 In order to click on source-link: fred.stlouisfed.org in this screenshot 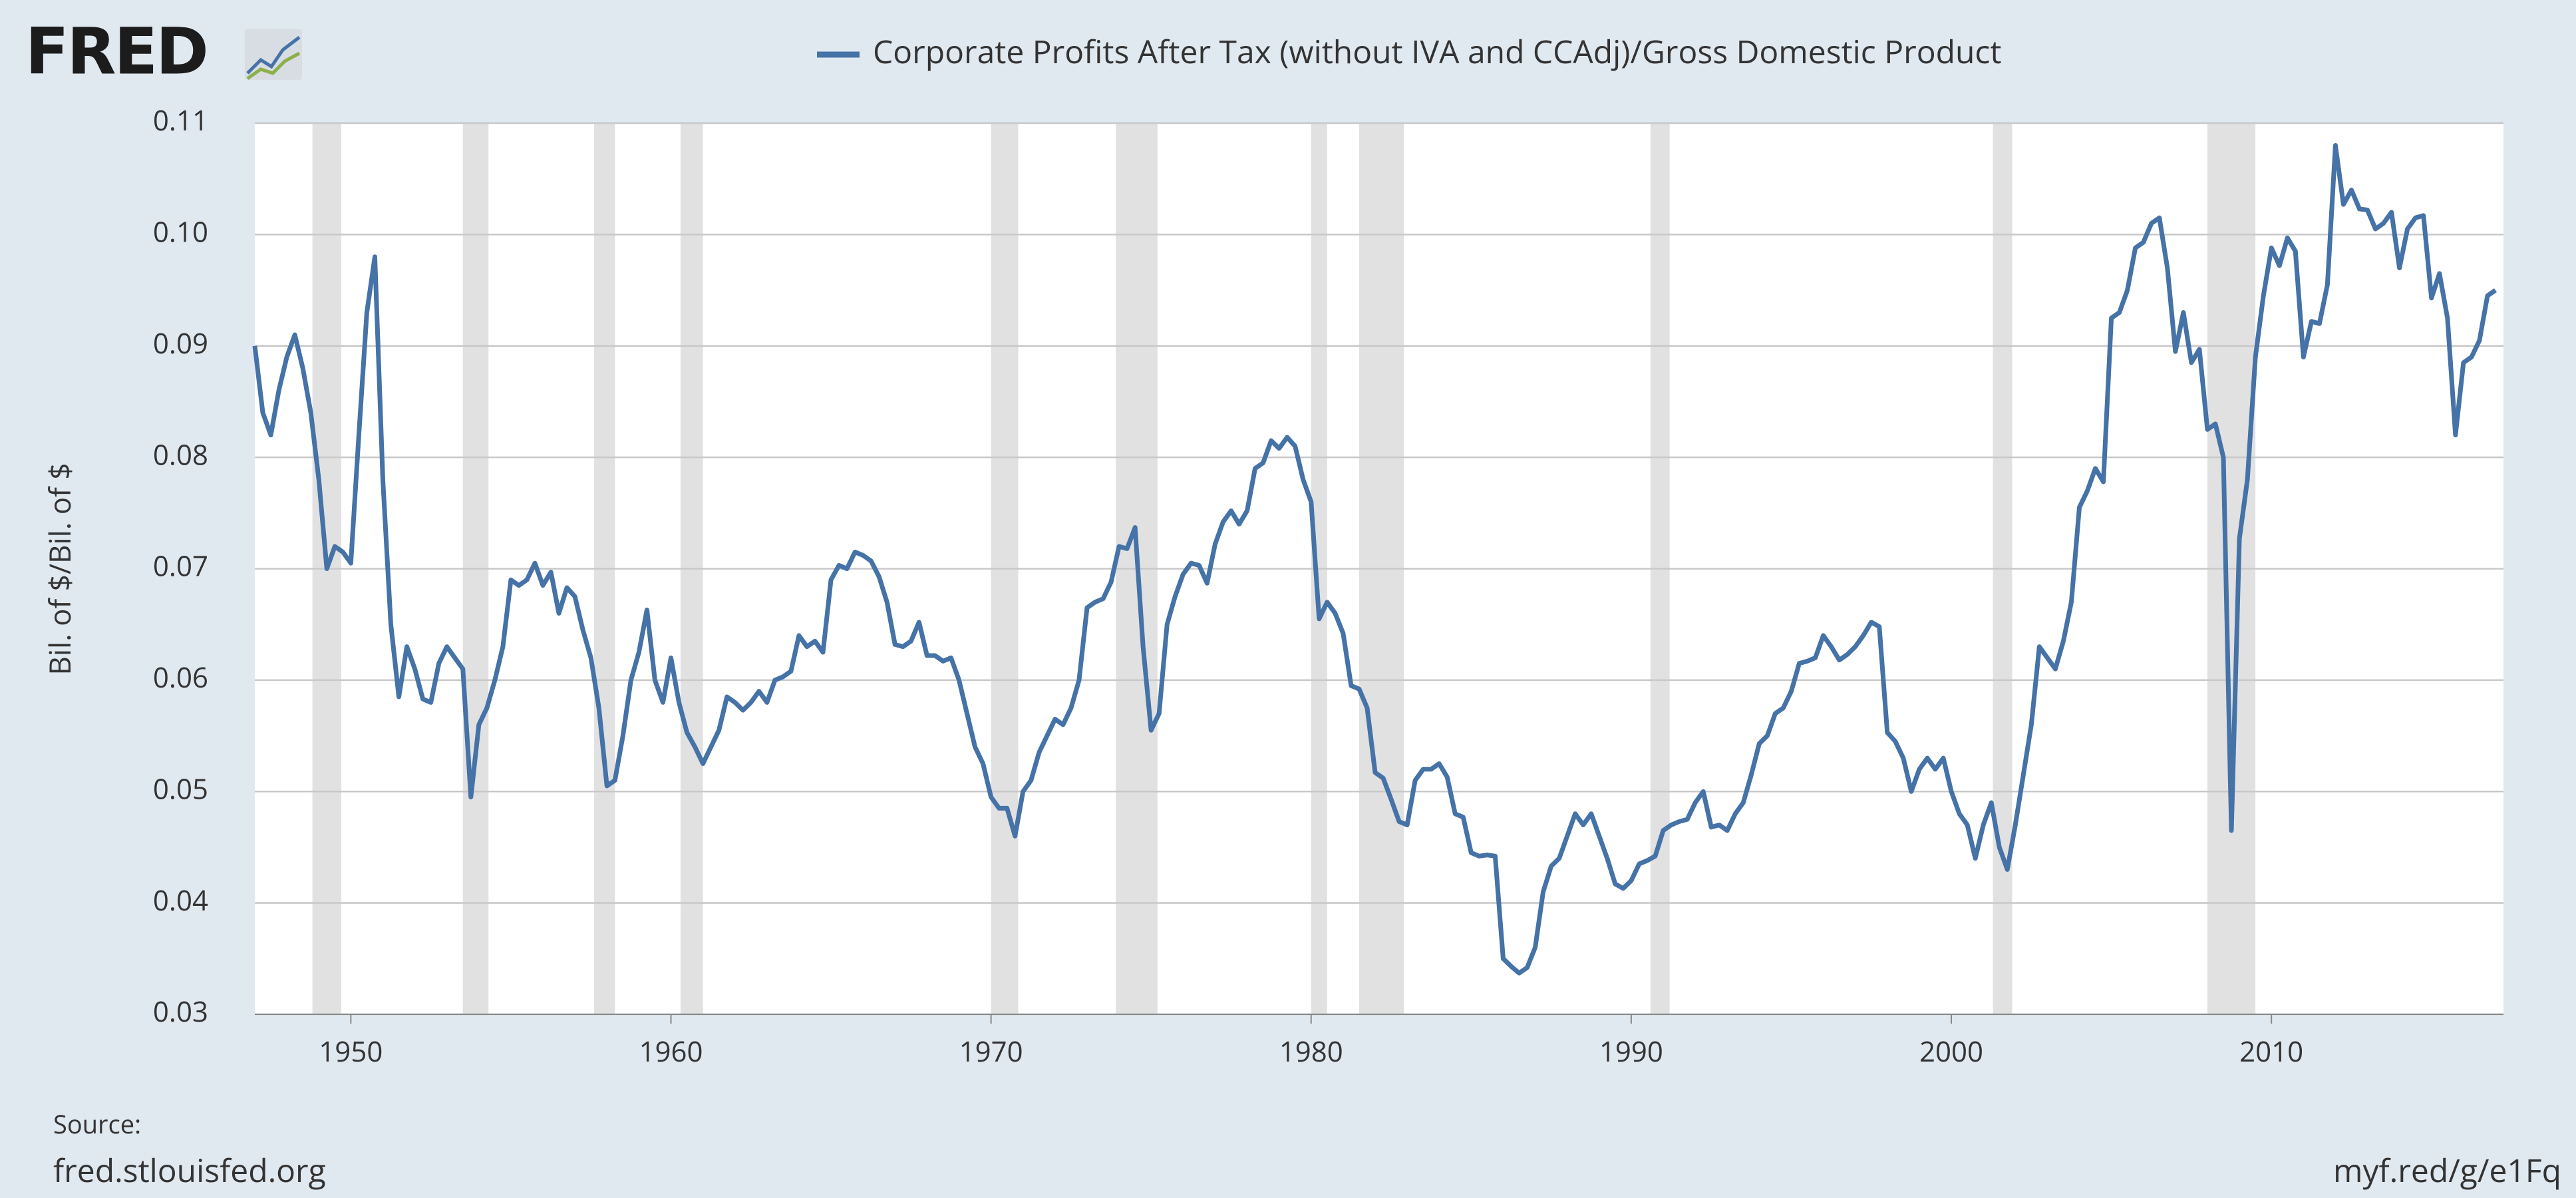, I will do `click(189, 1170)`.